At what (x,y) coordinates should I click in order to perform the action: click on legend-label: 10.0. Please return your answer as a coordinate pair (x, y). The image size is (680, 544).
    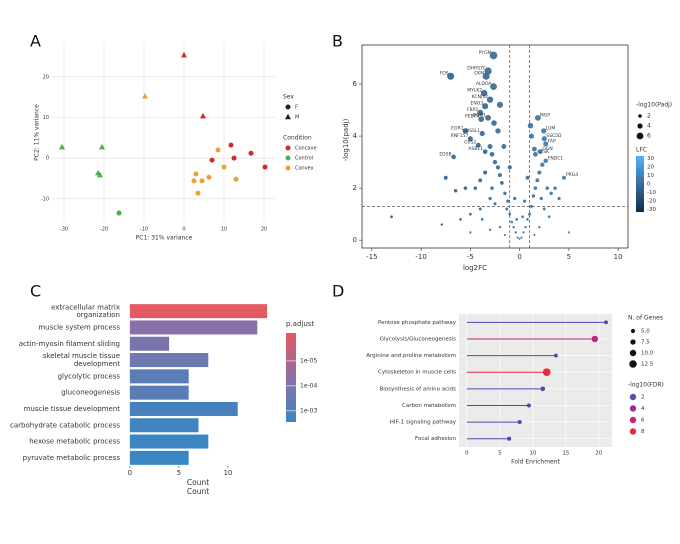
    Looking at the image, I should click on (647, 354).